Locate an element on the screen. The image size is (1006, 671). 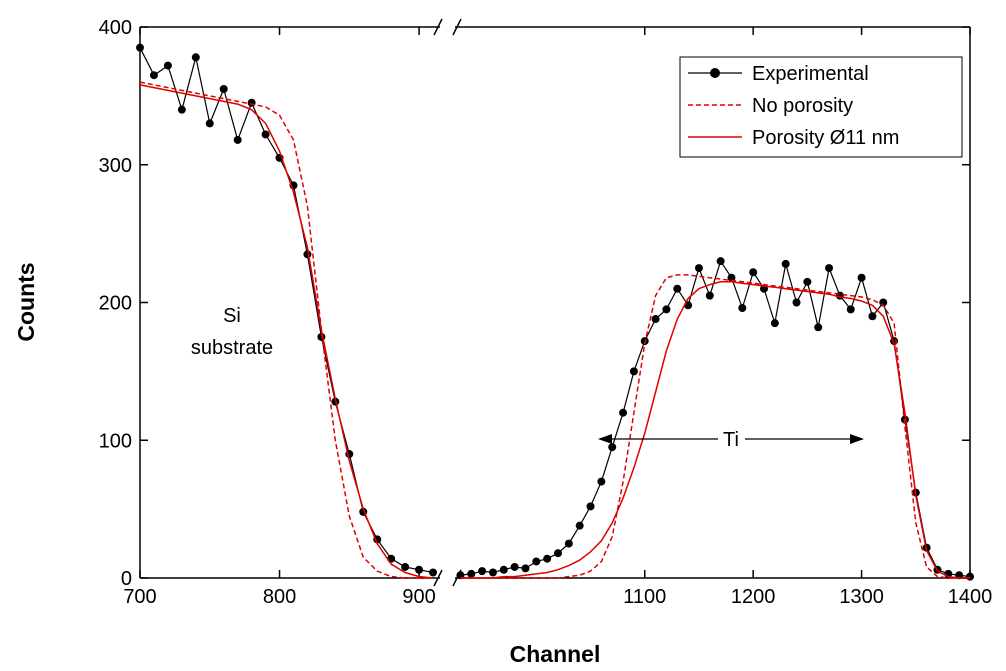
annotation: substrate is located at coordinates (232, 348).